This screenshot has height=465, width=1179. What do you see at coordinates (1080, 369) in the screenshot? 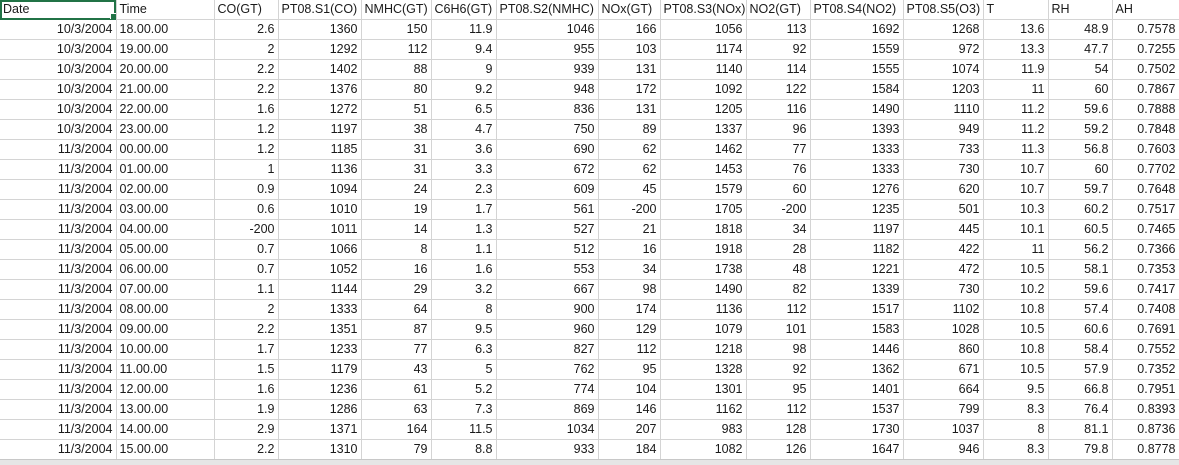
I see `table-cell: 57.9` at bounding box center [1080, 369].